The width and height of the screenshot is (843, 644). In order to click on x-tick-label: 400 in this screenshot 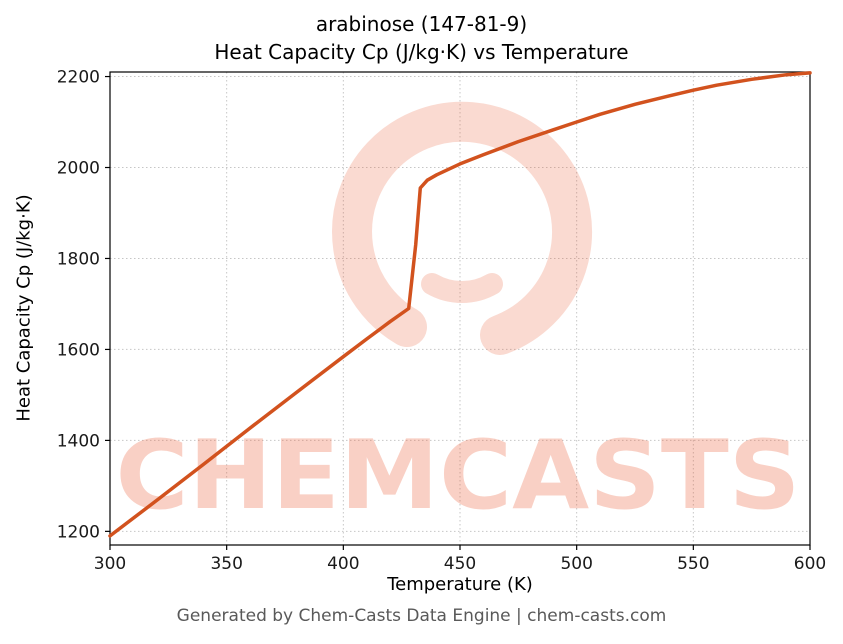, I will do `click(343, 564)`.